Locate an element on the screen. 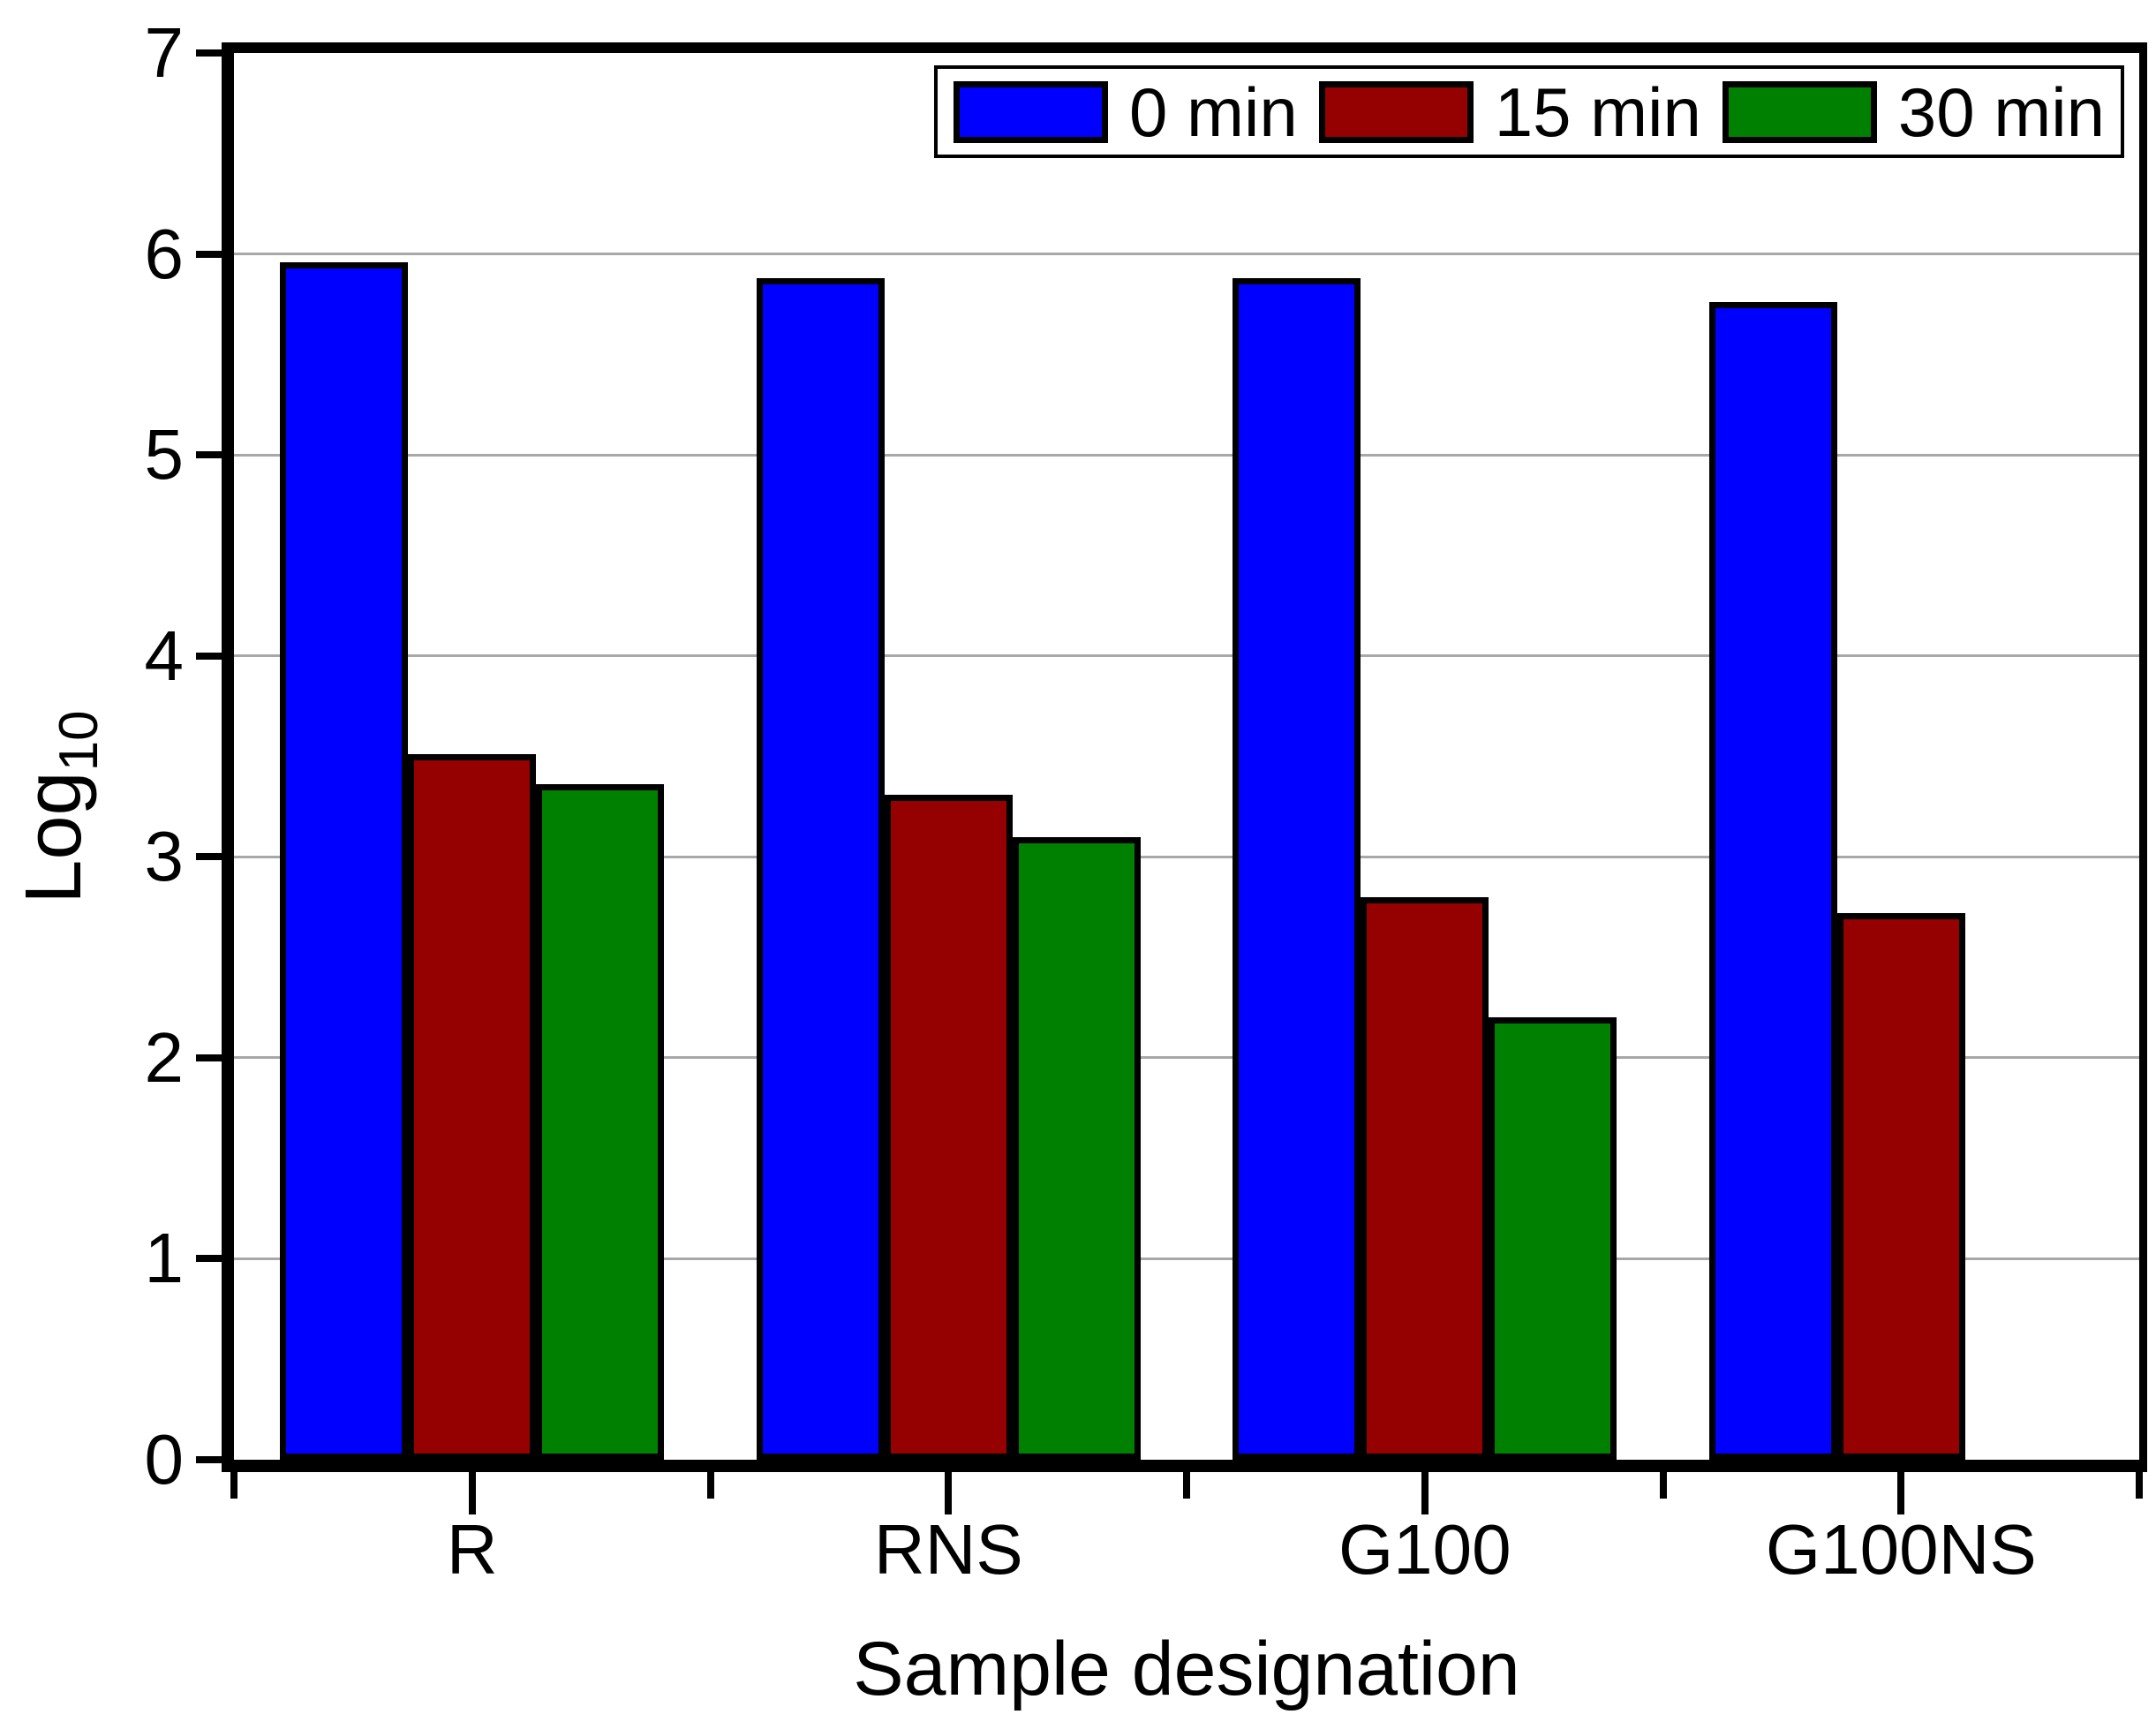 This screenshot has width=2156, height=1722. legend-entry-15-min: 15 min is located at coordinates (1509, 112).